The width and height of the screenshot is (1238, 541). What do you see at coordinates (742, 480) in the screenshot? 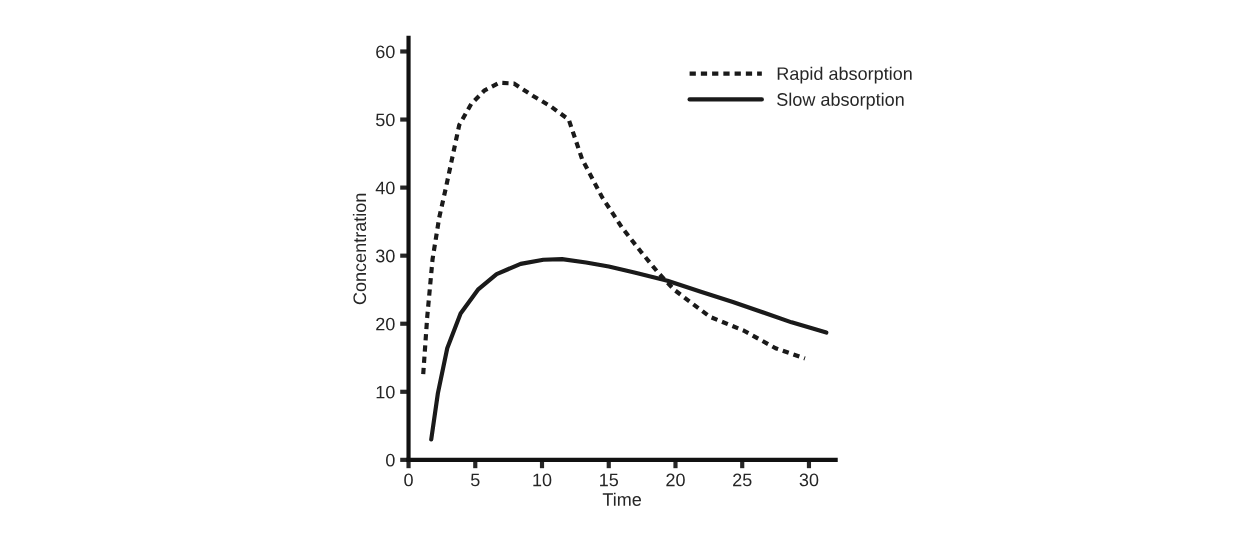
I see `x-tick-label: 25` at bounding box center [742, 480].